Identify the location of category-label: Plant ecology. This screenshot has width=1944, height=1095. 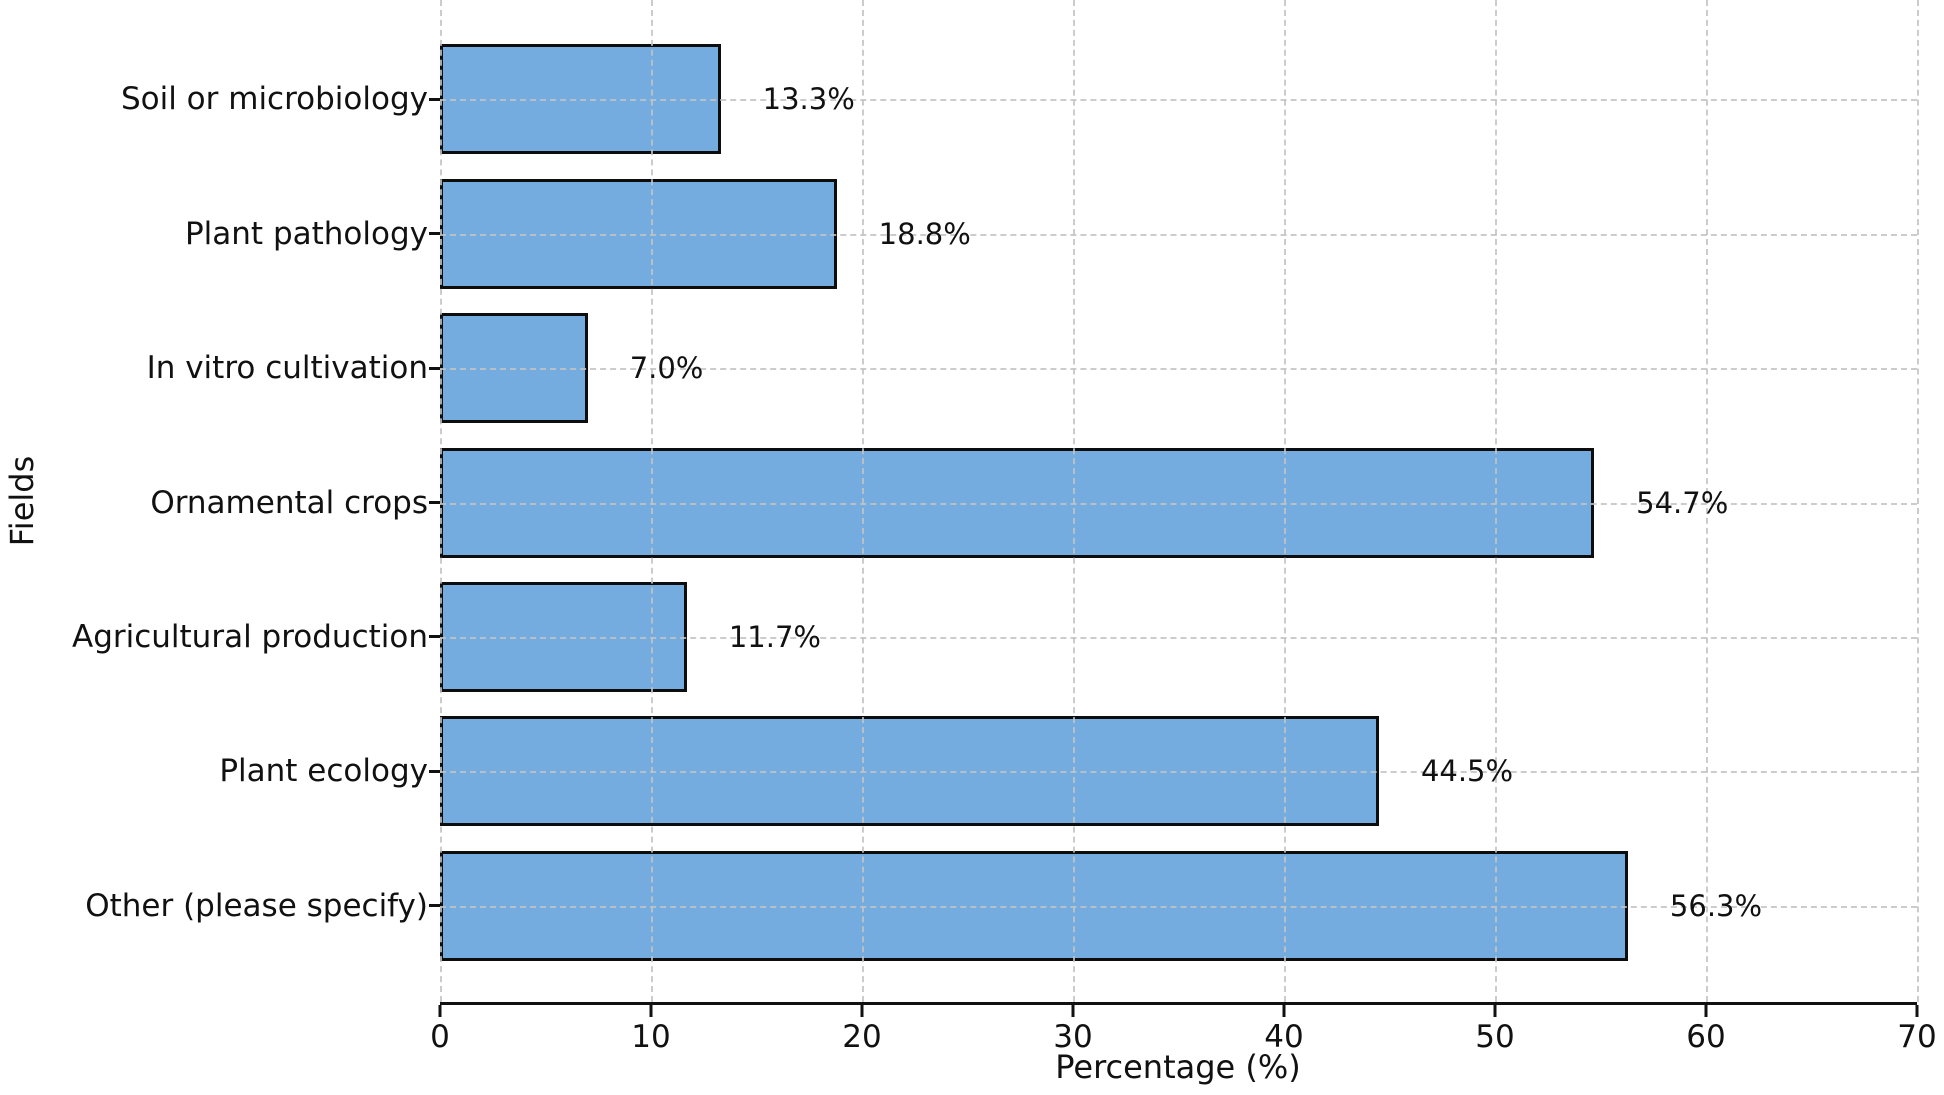
(323, 771).